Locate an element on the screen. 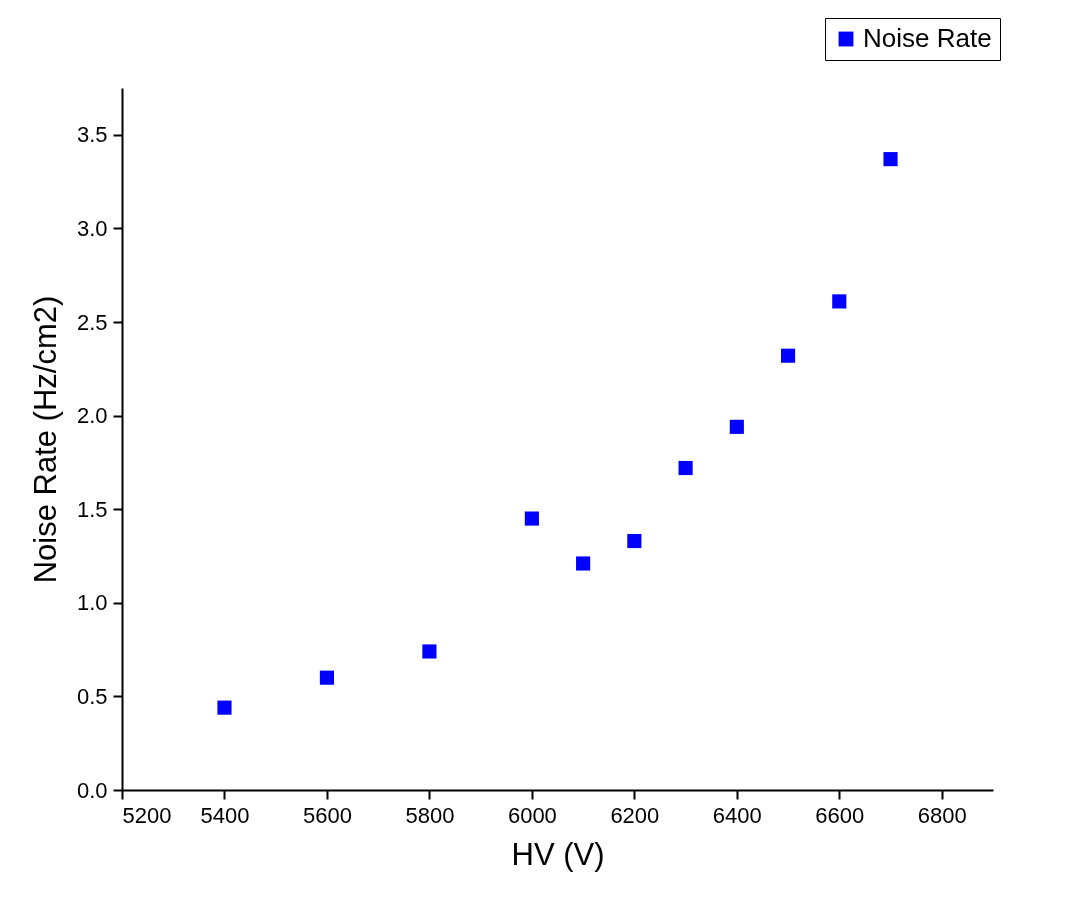 The image size is (1086, 901). x-tick-label: 5800 is located at coordinates (430, 815).